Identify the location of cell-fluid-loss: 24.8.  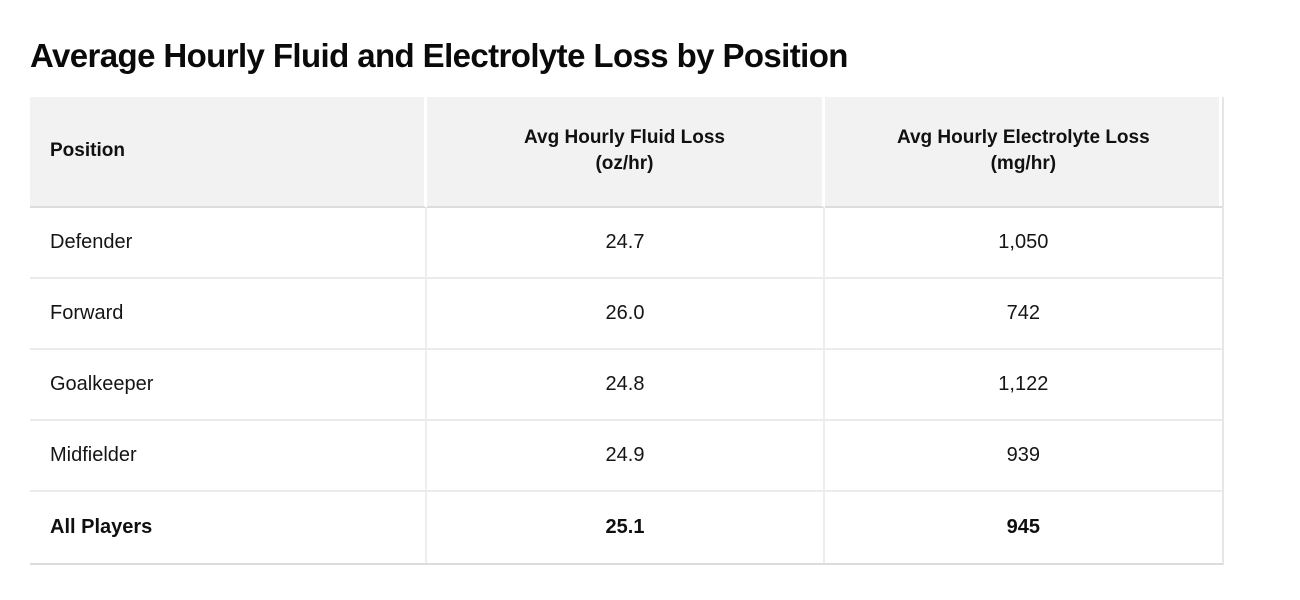
(626, 385).